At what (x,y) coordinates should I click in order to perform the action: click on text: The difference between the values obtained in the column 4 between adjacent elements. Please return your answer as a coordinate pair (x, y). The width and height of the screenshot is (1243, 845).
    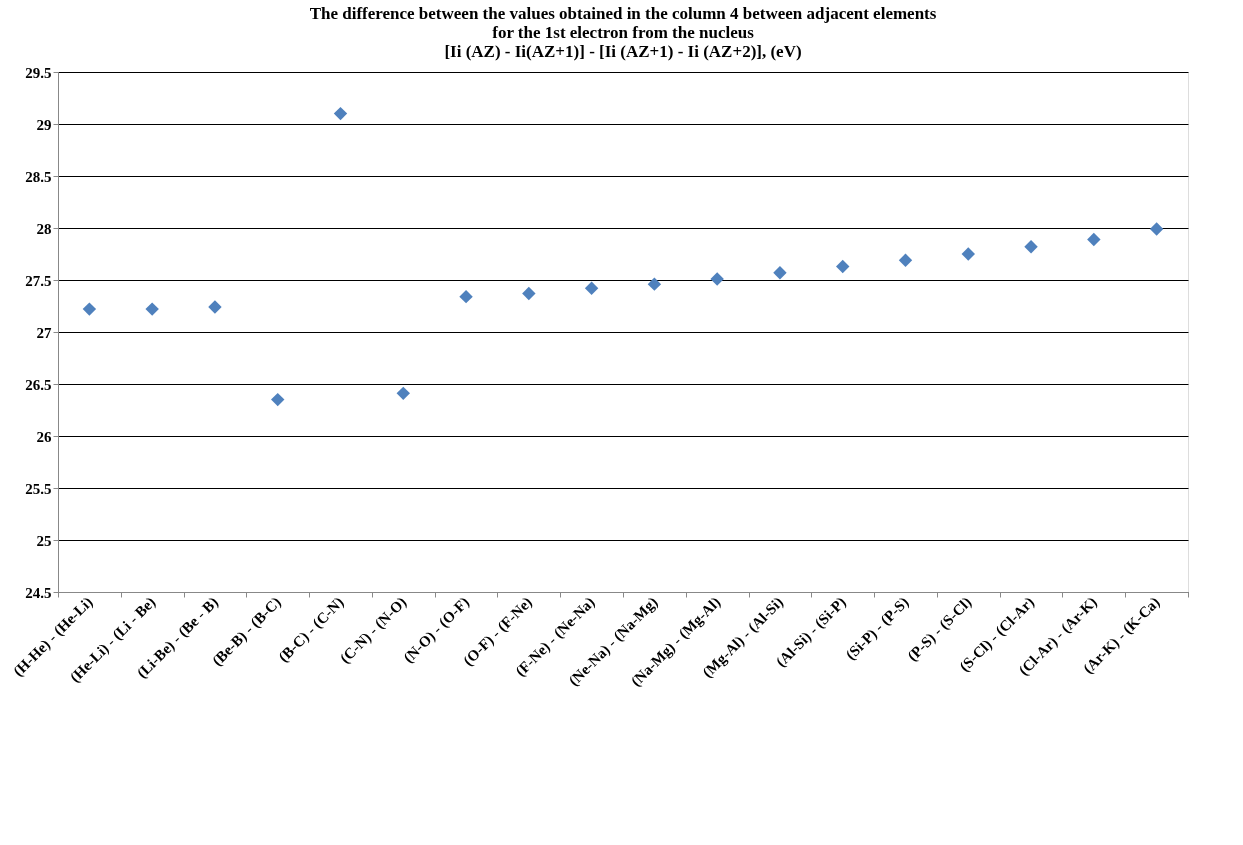
    Looking at the image, I should click on (623, 13).